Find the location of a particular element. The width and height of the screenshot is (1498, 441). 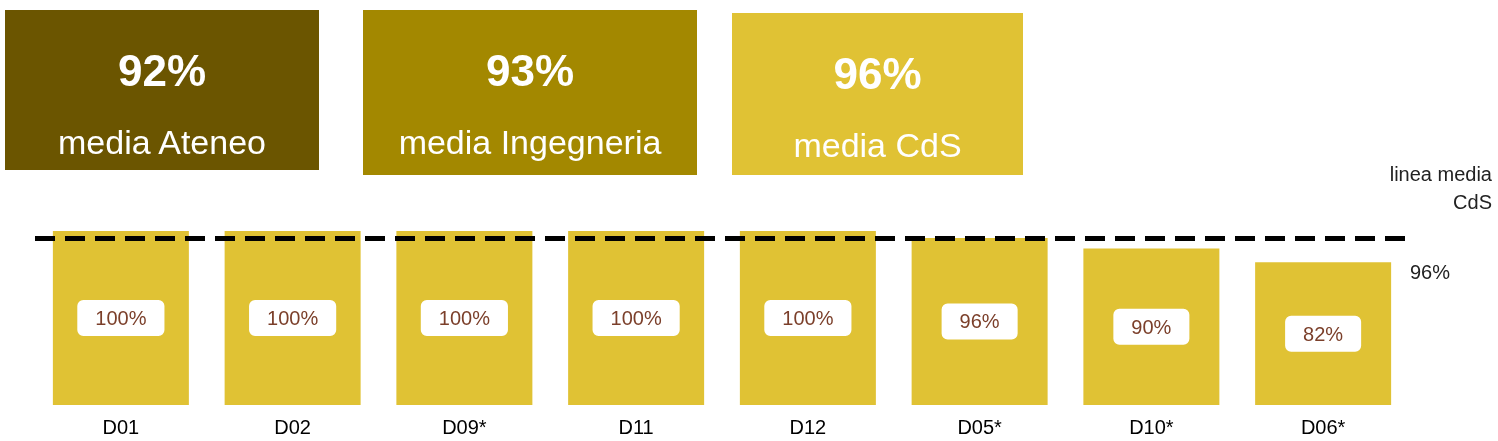

text: media Ateneo is located at coordinates (162, 142).